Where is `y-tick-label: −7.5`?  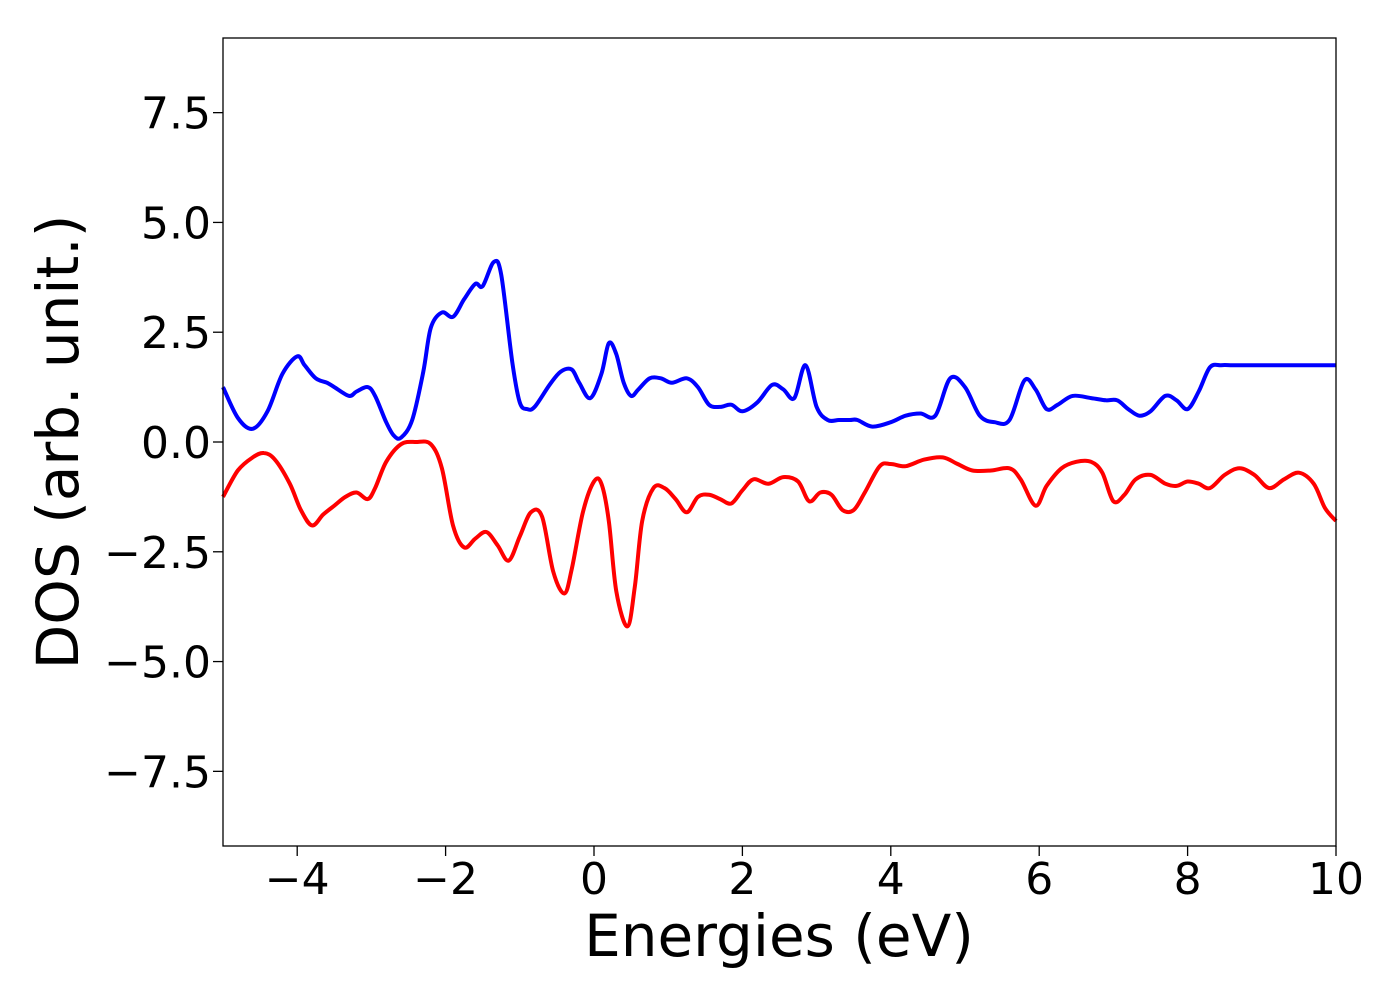
y-tick-label: −7.5 is located at coordinates (157, 772).